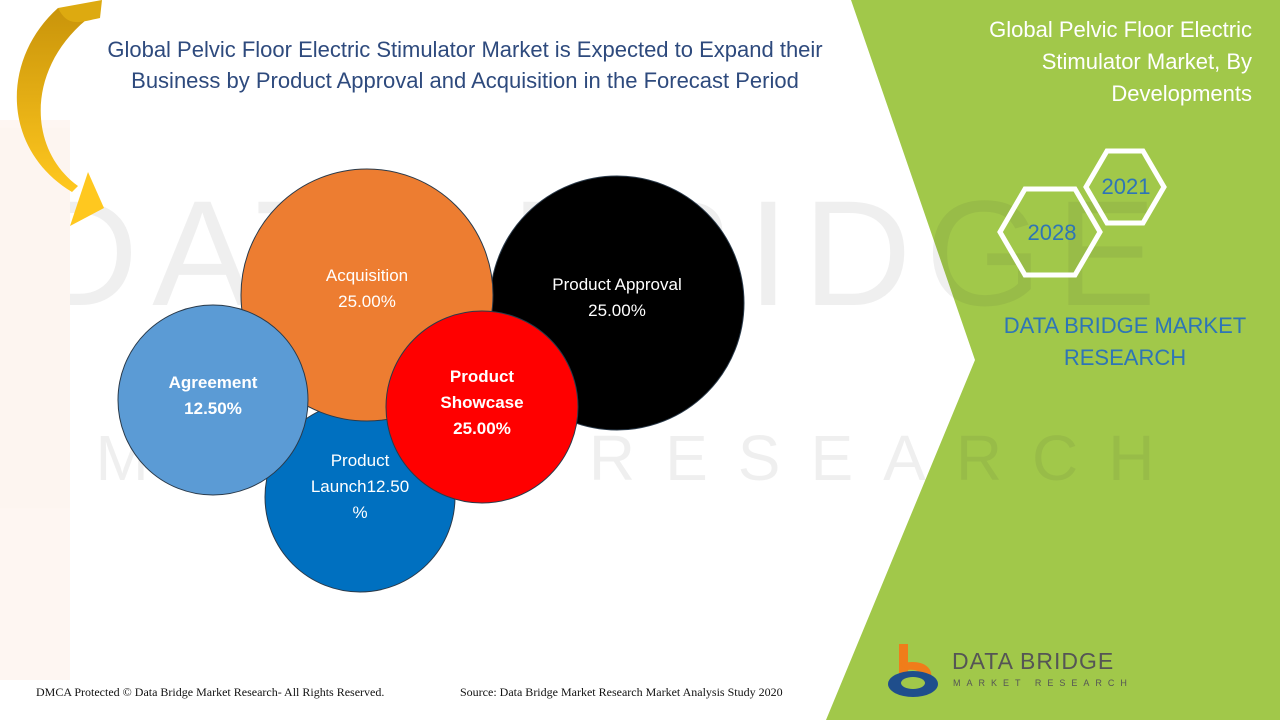  I want to click on bubble-label-acquisition: 25.00%, so click(367, 301).